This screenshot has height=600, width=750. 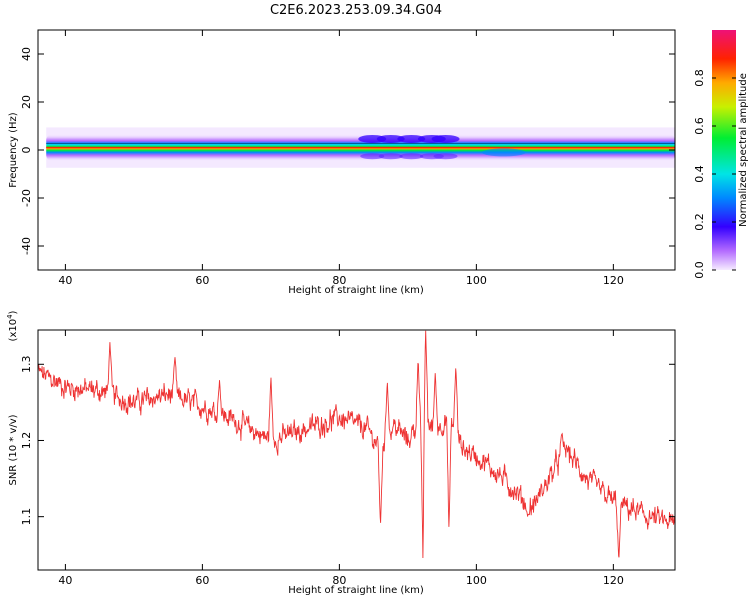 What do you see at coordinates (724, 150) in the screenshot?
I see `colorbar-gradient` at bounding box center [724, 150].